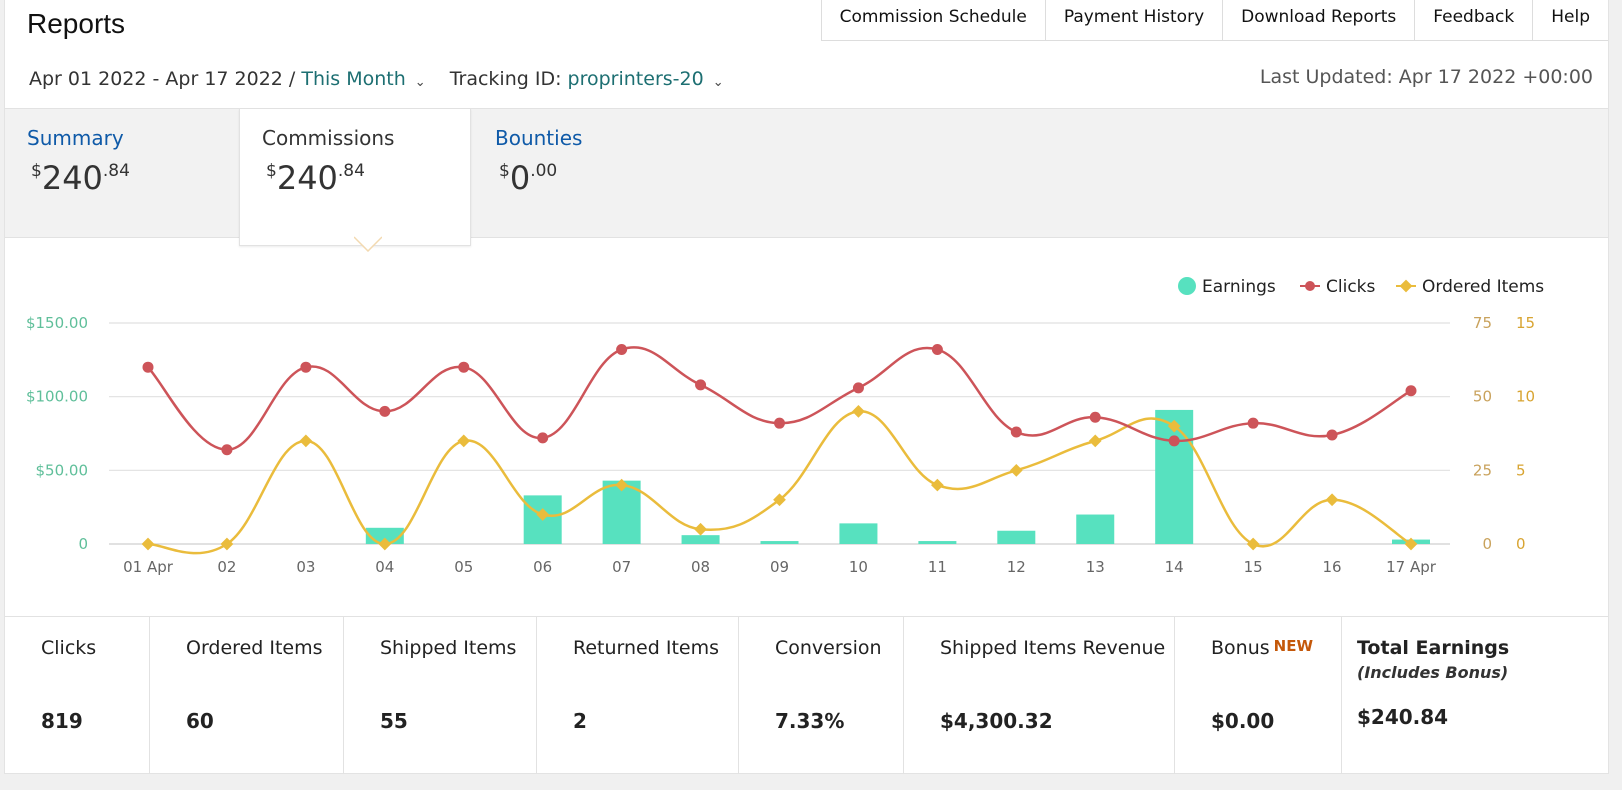 Image resolution: width=1622 pixels, height=790 pixels. I want to click on x-tick-label: 14, so click(1174, 567).